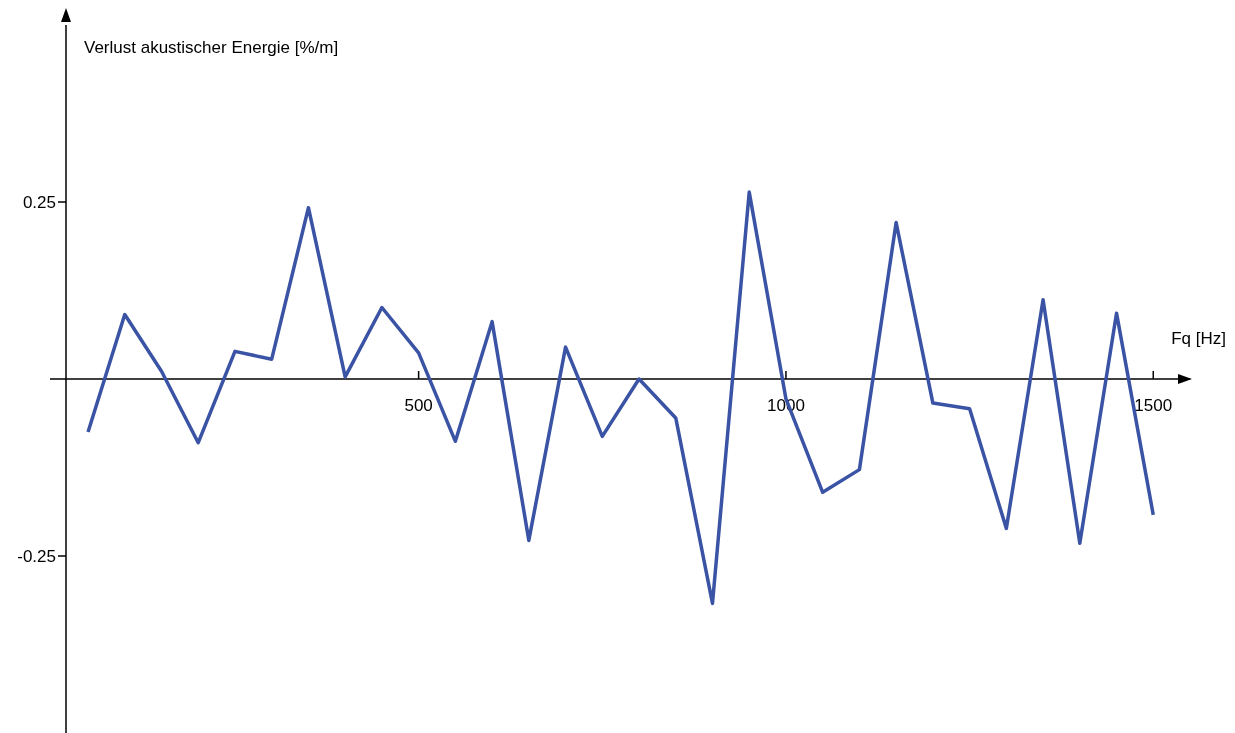 The height and width of the screenshot is (733, 1235). I want to click on x-tick-label: 500, so click(418, 405).